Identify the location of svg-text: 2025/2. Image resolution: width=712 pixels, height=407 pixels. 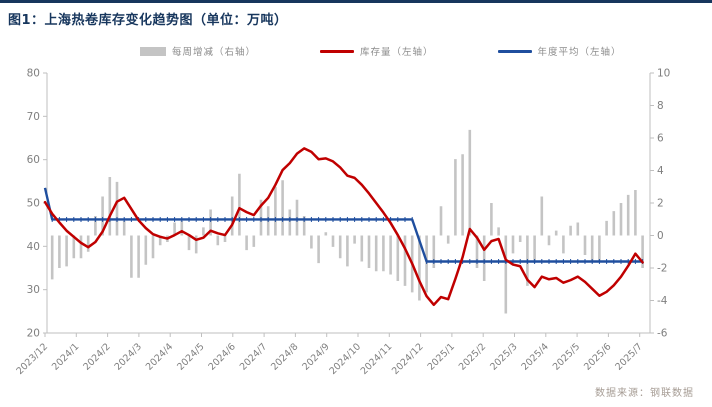
(472, 356).